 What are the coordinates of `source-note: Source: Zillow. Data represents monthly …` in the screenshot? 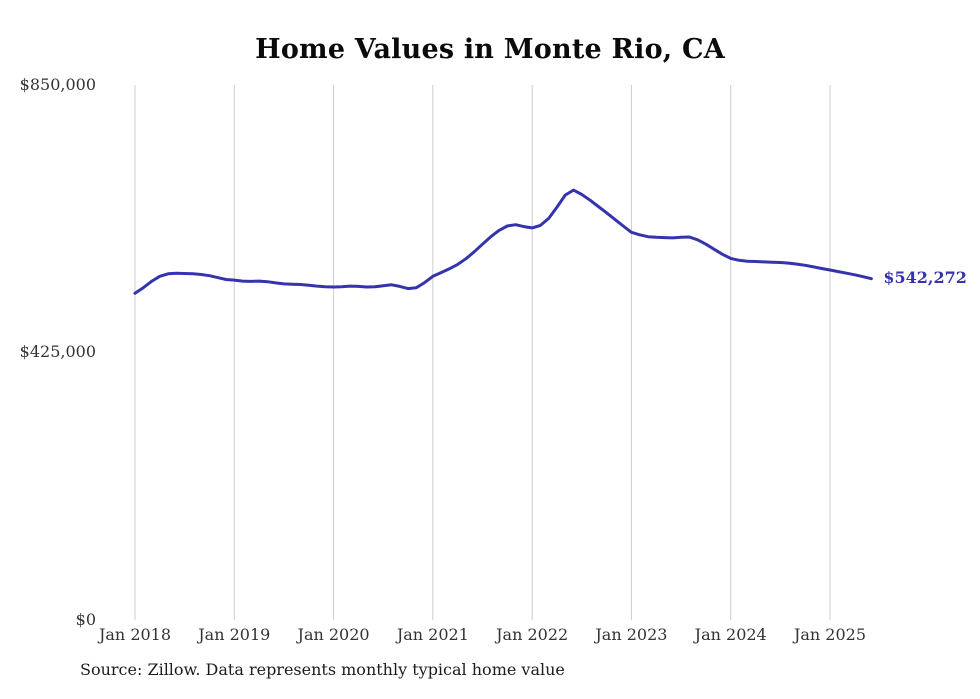 It's located at (322, 669).